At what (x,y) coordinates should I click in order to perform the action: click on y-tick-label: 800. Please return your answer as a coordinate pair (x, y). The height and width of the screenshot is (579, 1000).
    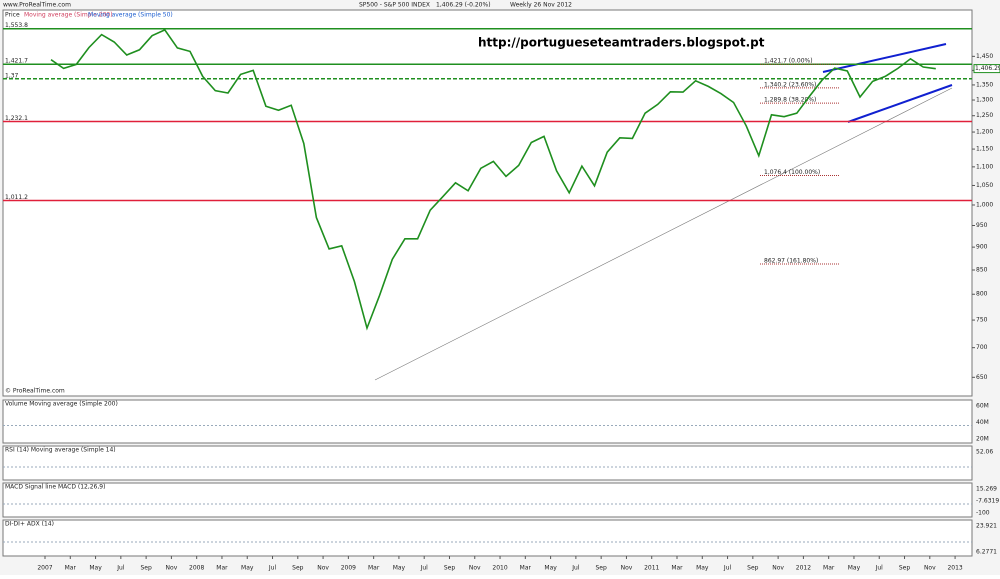
    Looking at the image, I should click on (982, 294).